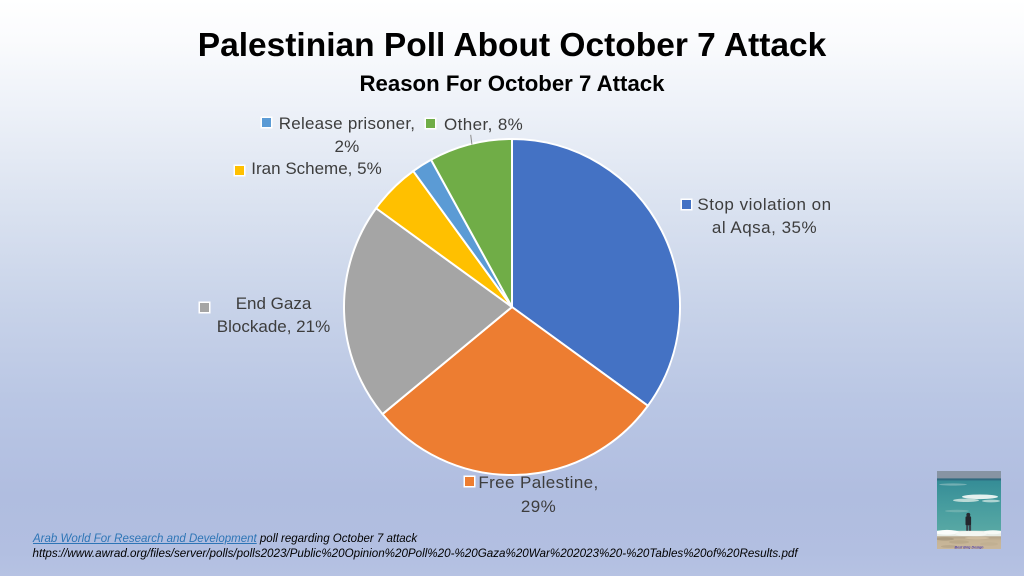  What do you see at coordinates (970, 546) in the screenshot?
I see `svg-text: Best Brig Design` at bounding box center [970, 546].